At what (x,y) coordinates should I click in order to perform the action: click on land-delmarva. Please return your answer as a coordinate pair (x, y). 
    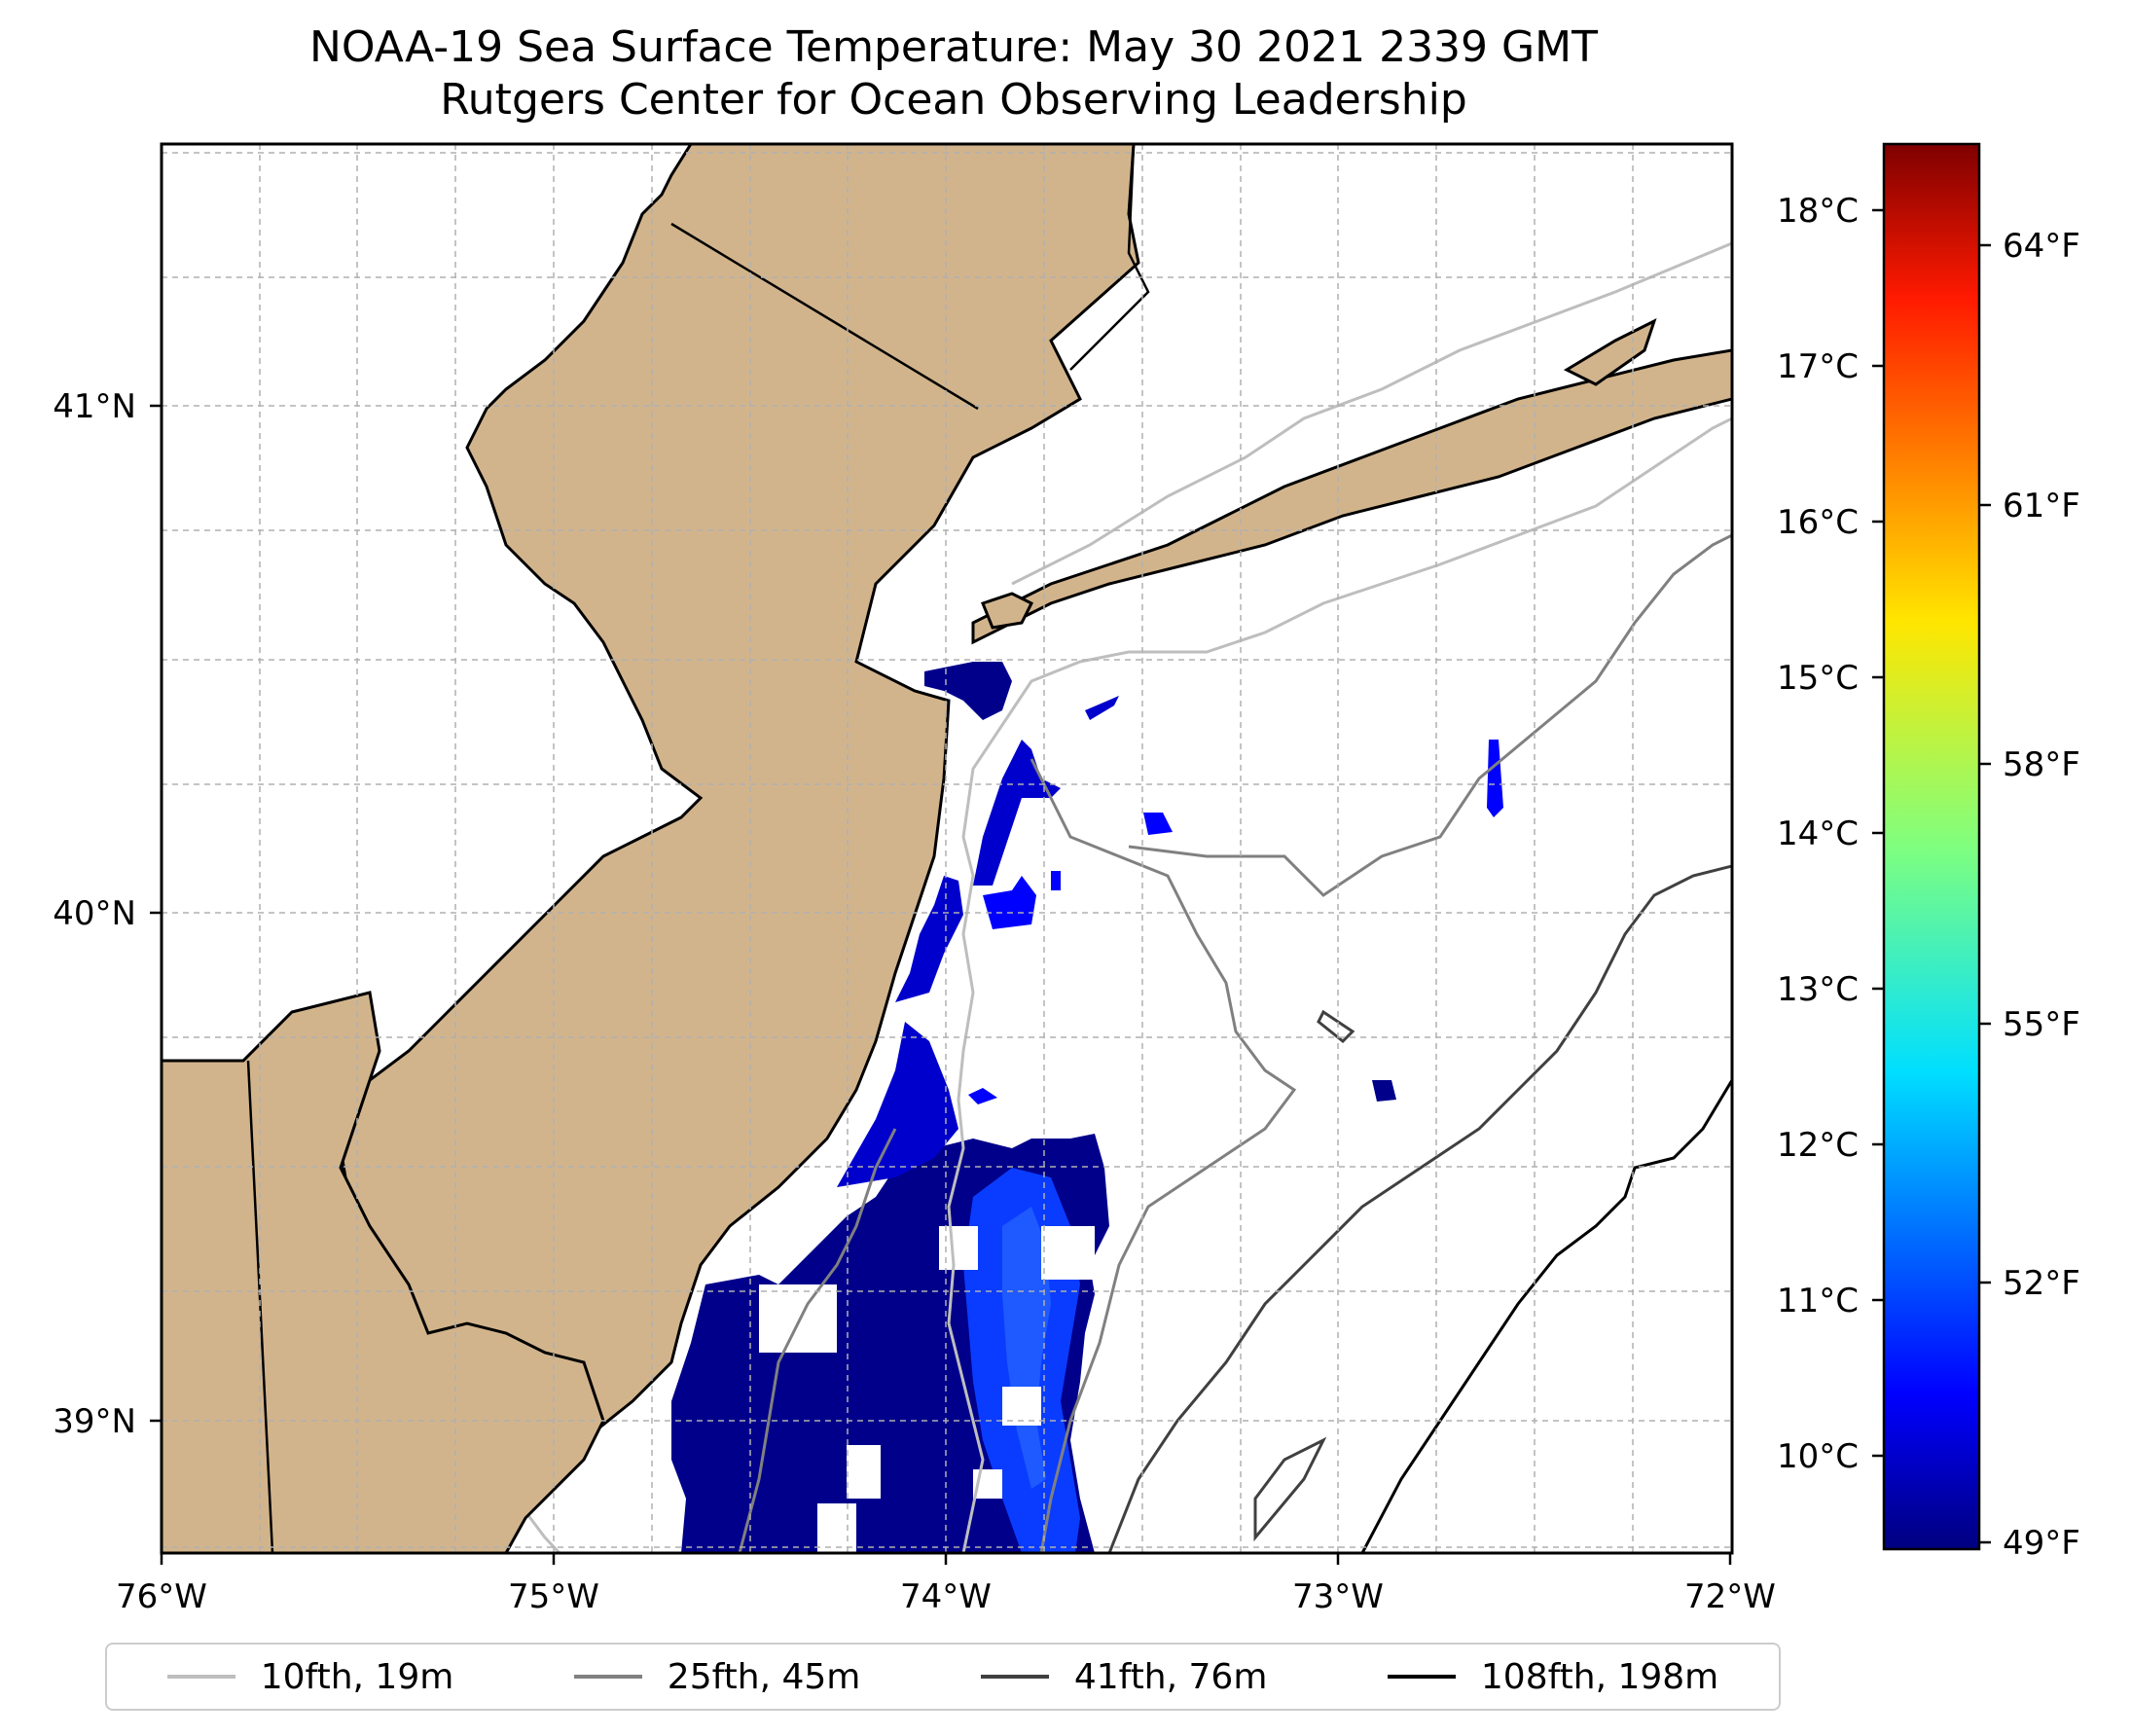
    Looking at the image, I should click on (384, 1272).